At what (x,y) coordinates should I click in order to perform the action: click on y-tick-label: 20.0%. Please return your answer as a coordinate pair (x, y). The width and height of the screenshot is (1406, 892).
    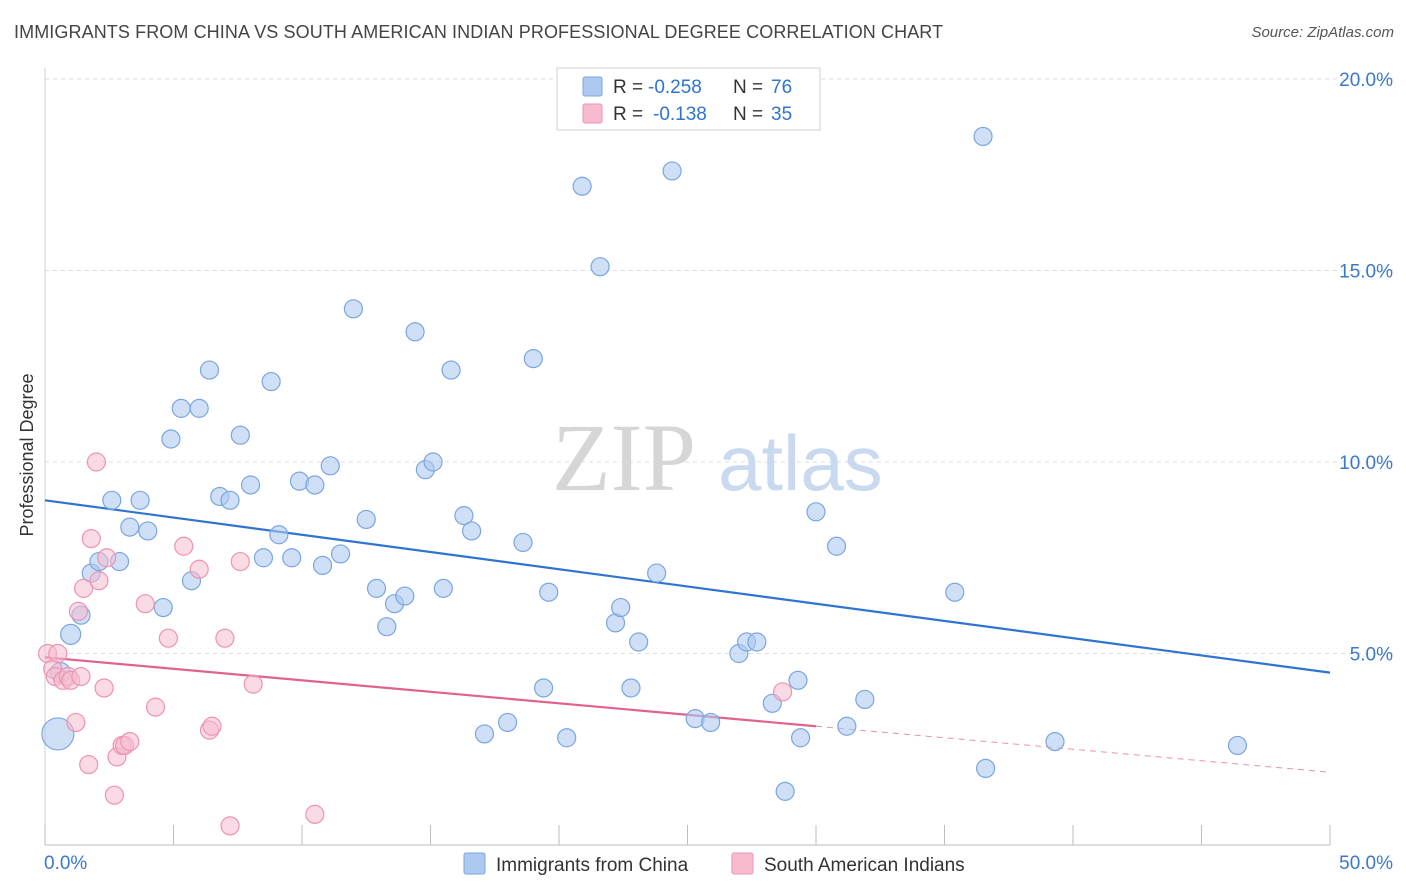
    Looking at the image, I should click on (1366, 80).